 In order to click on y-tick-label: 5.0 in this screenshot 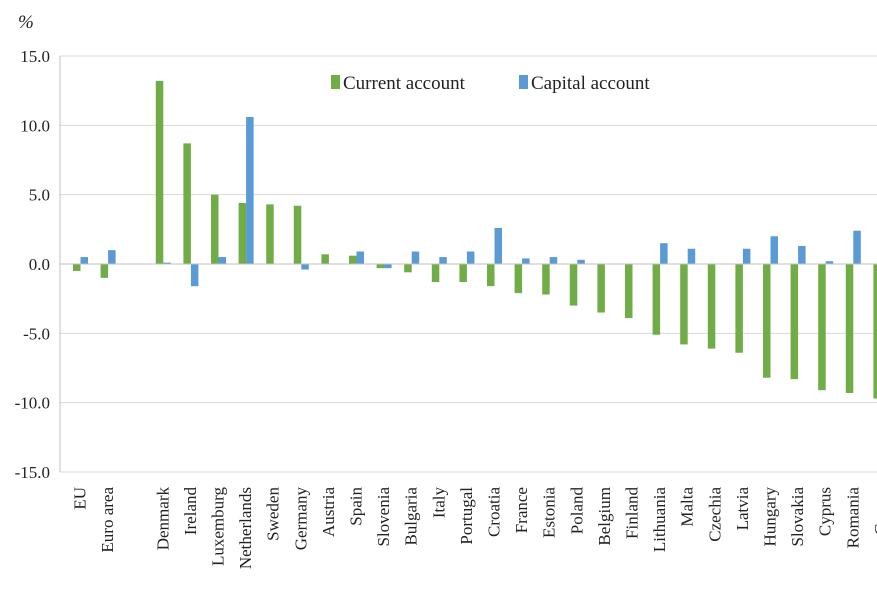, I will do `click(39, 195)`.